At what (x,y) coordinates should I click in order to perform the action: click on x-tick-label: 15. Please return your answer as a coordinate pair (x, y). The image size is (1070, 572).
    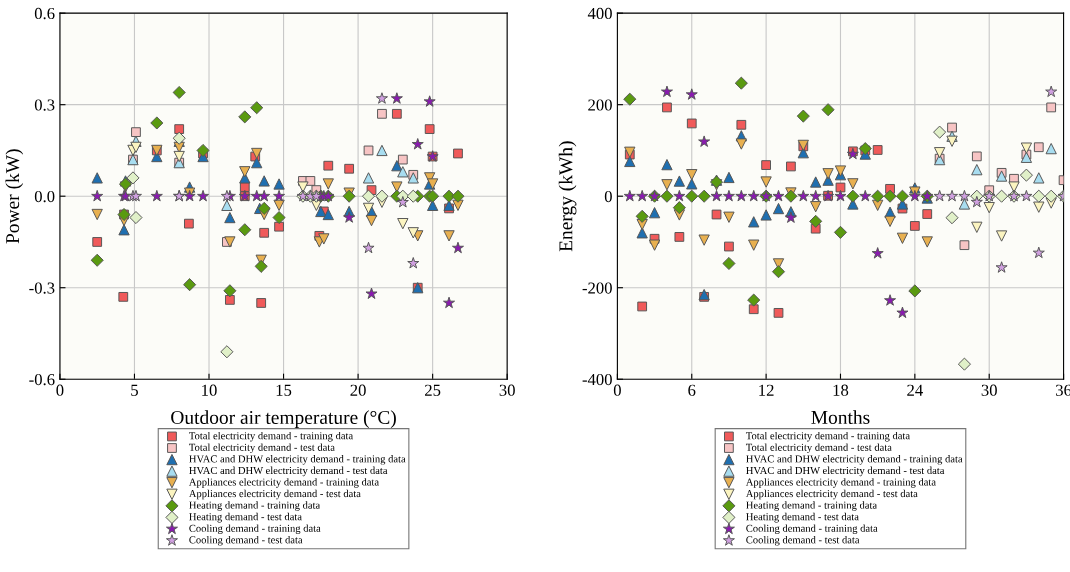
    Looking at the image, I should click on (284, 390).